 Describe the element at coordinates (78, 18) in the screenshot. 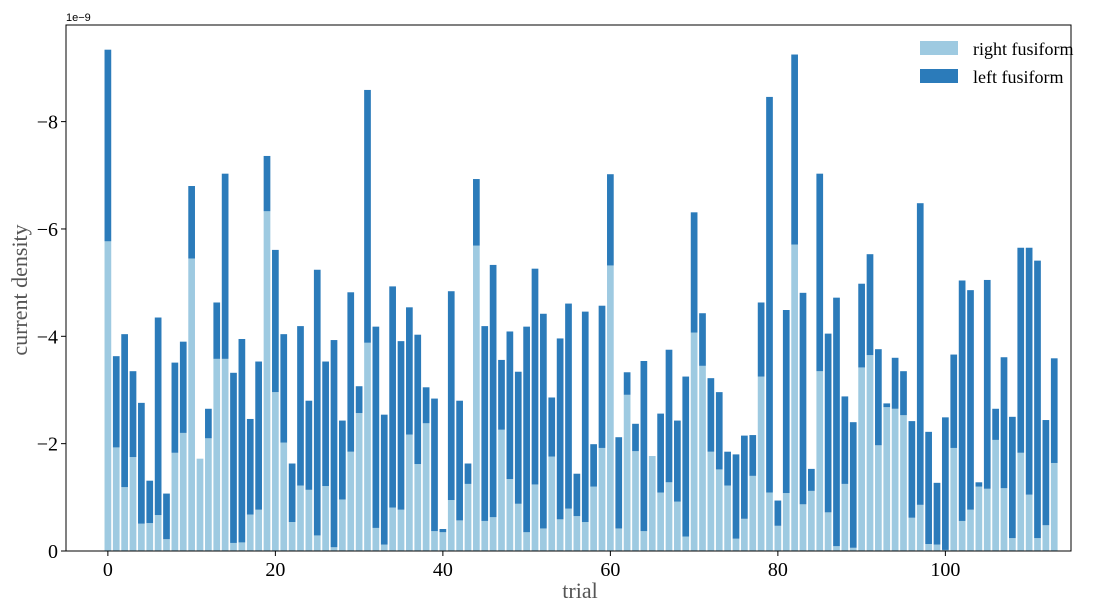

I see `y-offset-label: 1e−9` at that location.